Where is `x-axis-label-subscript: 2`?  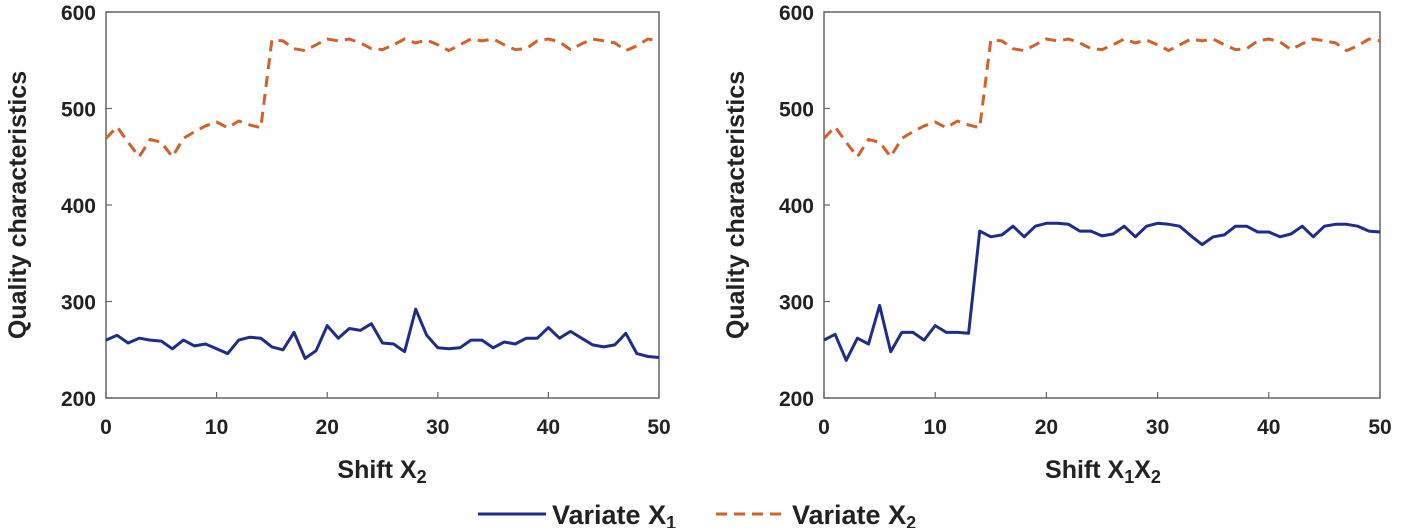
x-axis-label-subscript: 2 is located at coordinates (422, 477).